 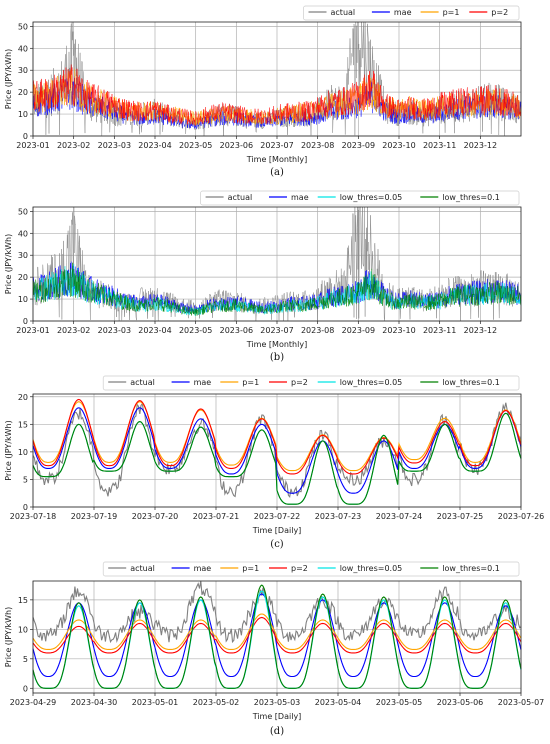 What do you see at coordinates (460, 516) in the screenshot?
I see `x-tick-label: 2023-07-25` at bounding box center [460, 516].